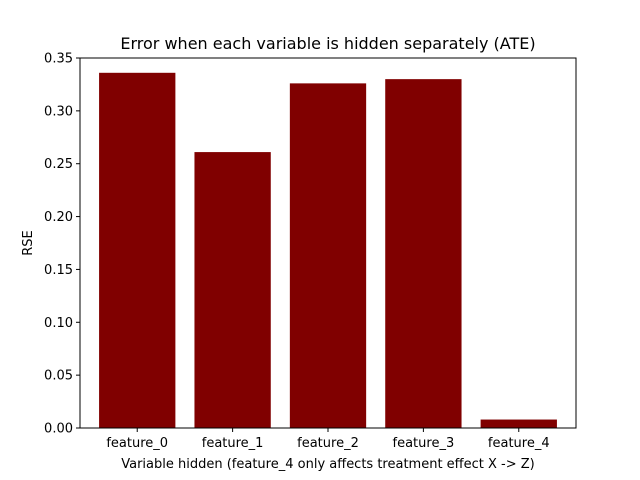 The height and width of the screenshot is (480, 640). Describe the element at coordinates (58, 59) in the screenshot. I see `y-tick-label: 0.35` at that location.